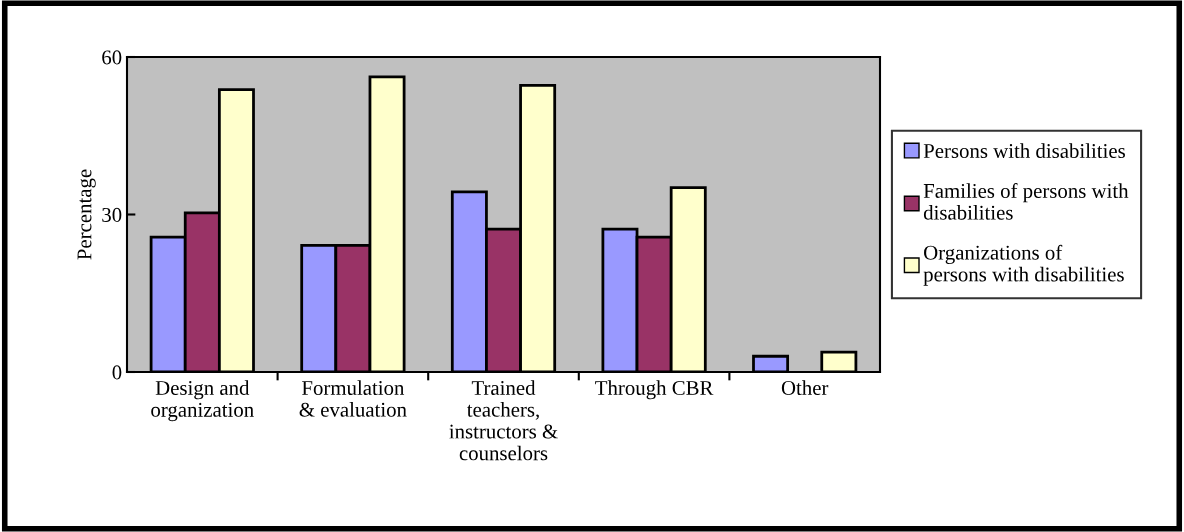 The height and width of the screenshot is (532, 1184). I want to click on legend-label: Organizations of persons with disabilities, so click(1023, 265).